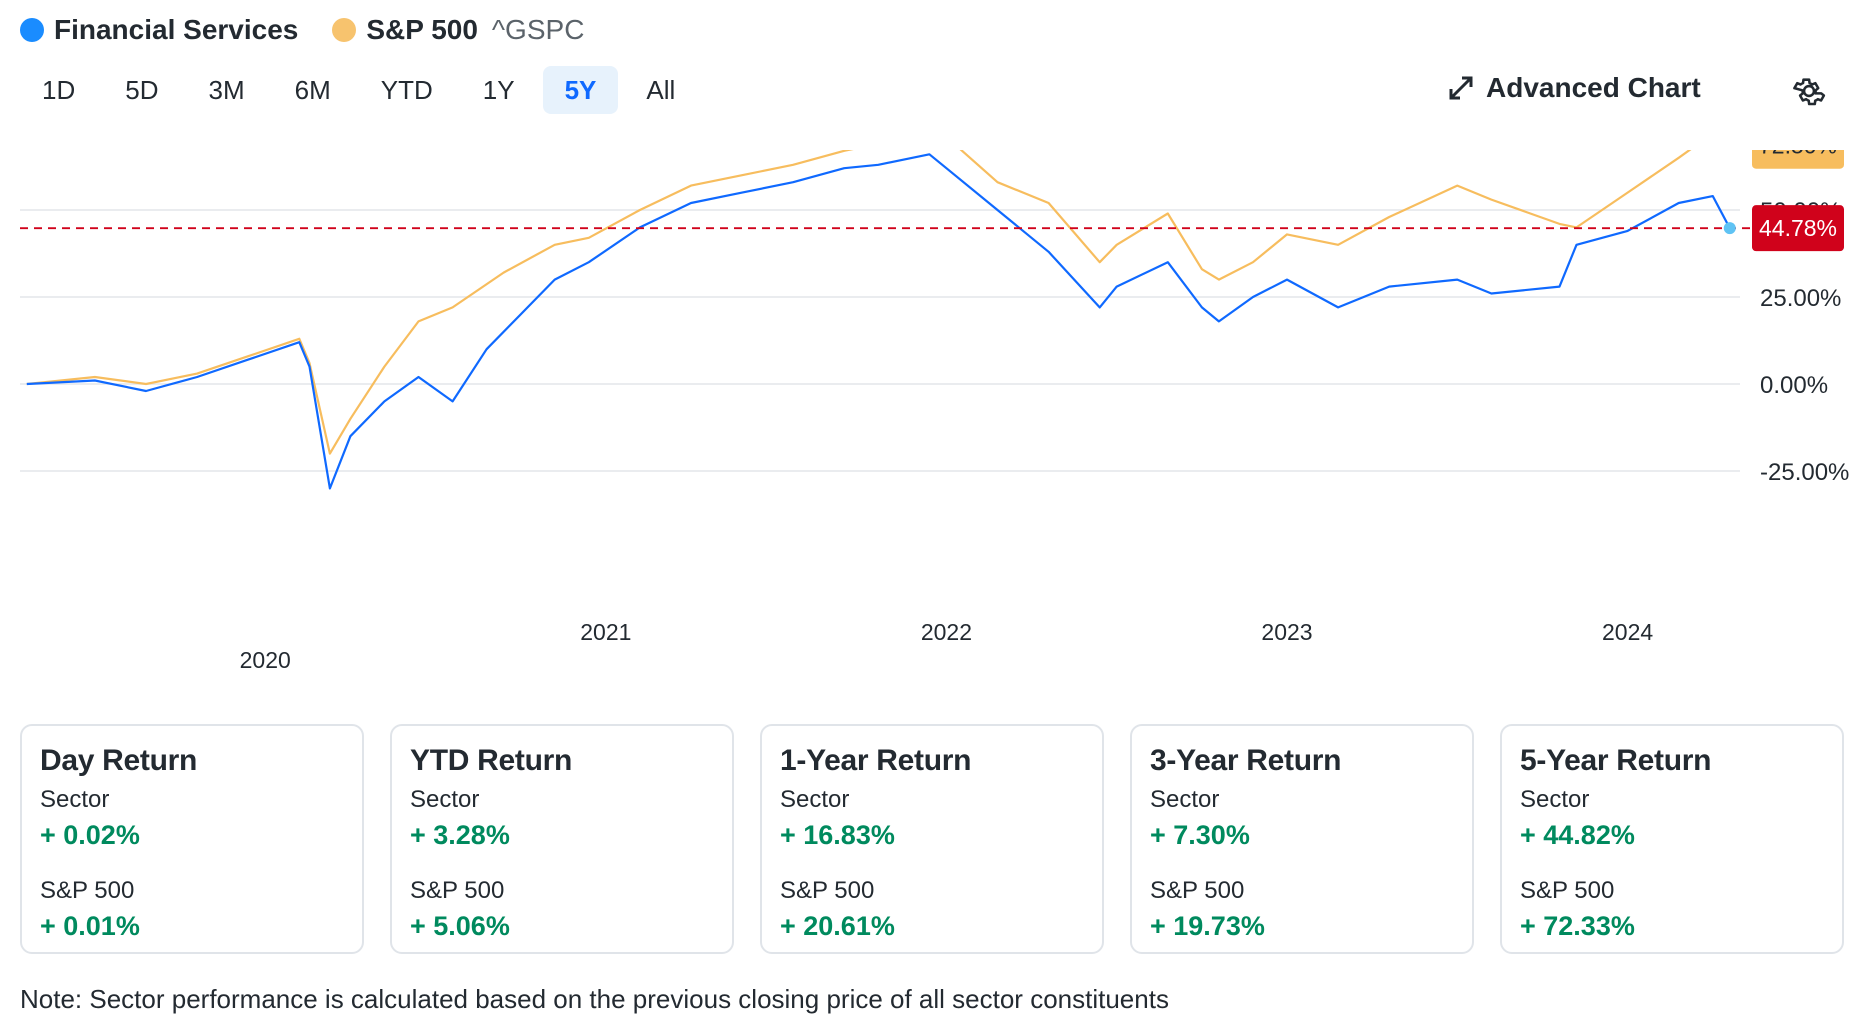 The image size is (1860, 1022). I want to click on x-tick-label: 2020, so click(265, 660).